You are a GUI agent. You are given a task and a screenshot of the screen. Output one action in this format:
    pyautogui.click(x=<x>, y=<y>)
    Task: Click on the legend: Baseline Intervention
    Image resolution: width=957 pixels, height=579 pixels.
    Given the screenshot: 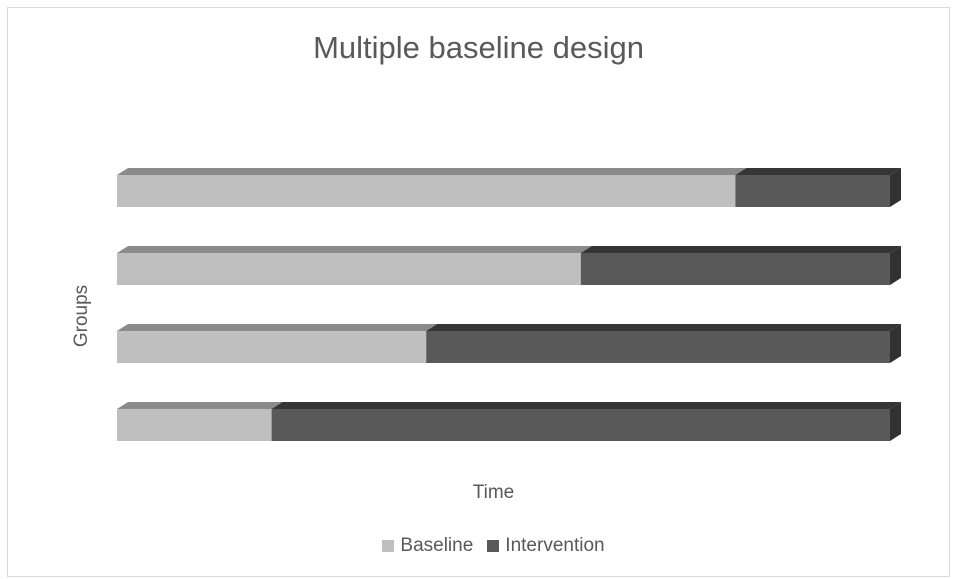 What is the action you would take?
    pyautogui.click(x=478, y=546)
    